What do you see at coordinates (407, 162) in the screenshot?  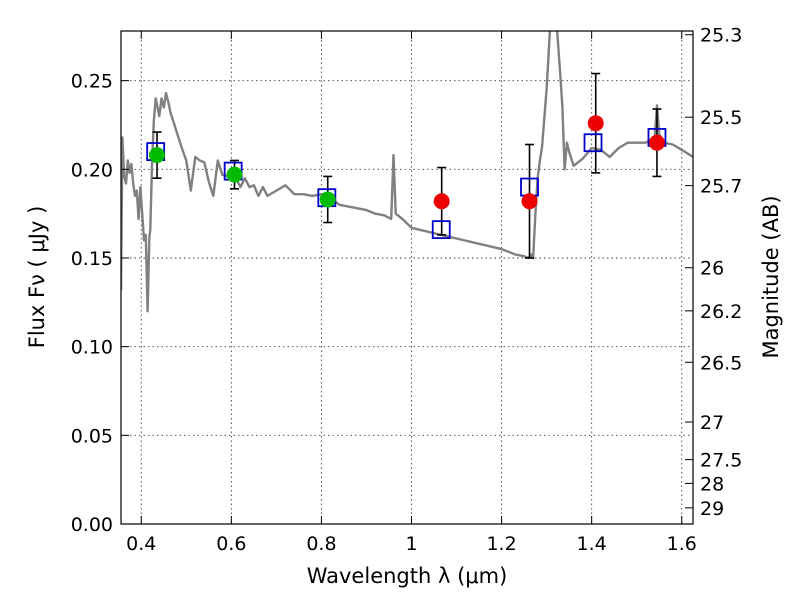 I see `observed-point-layer` at bounding box center [407, 162].